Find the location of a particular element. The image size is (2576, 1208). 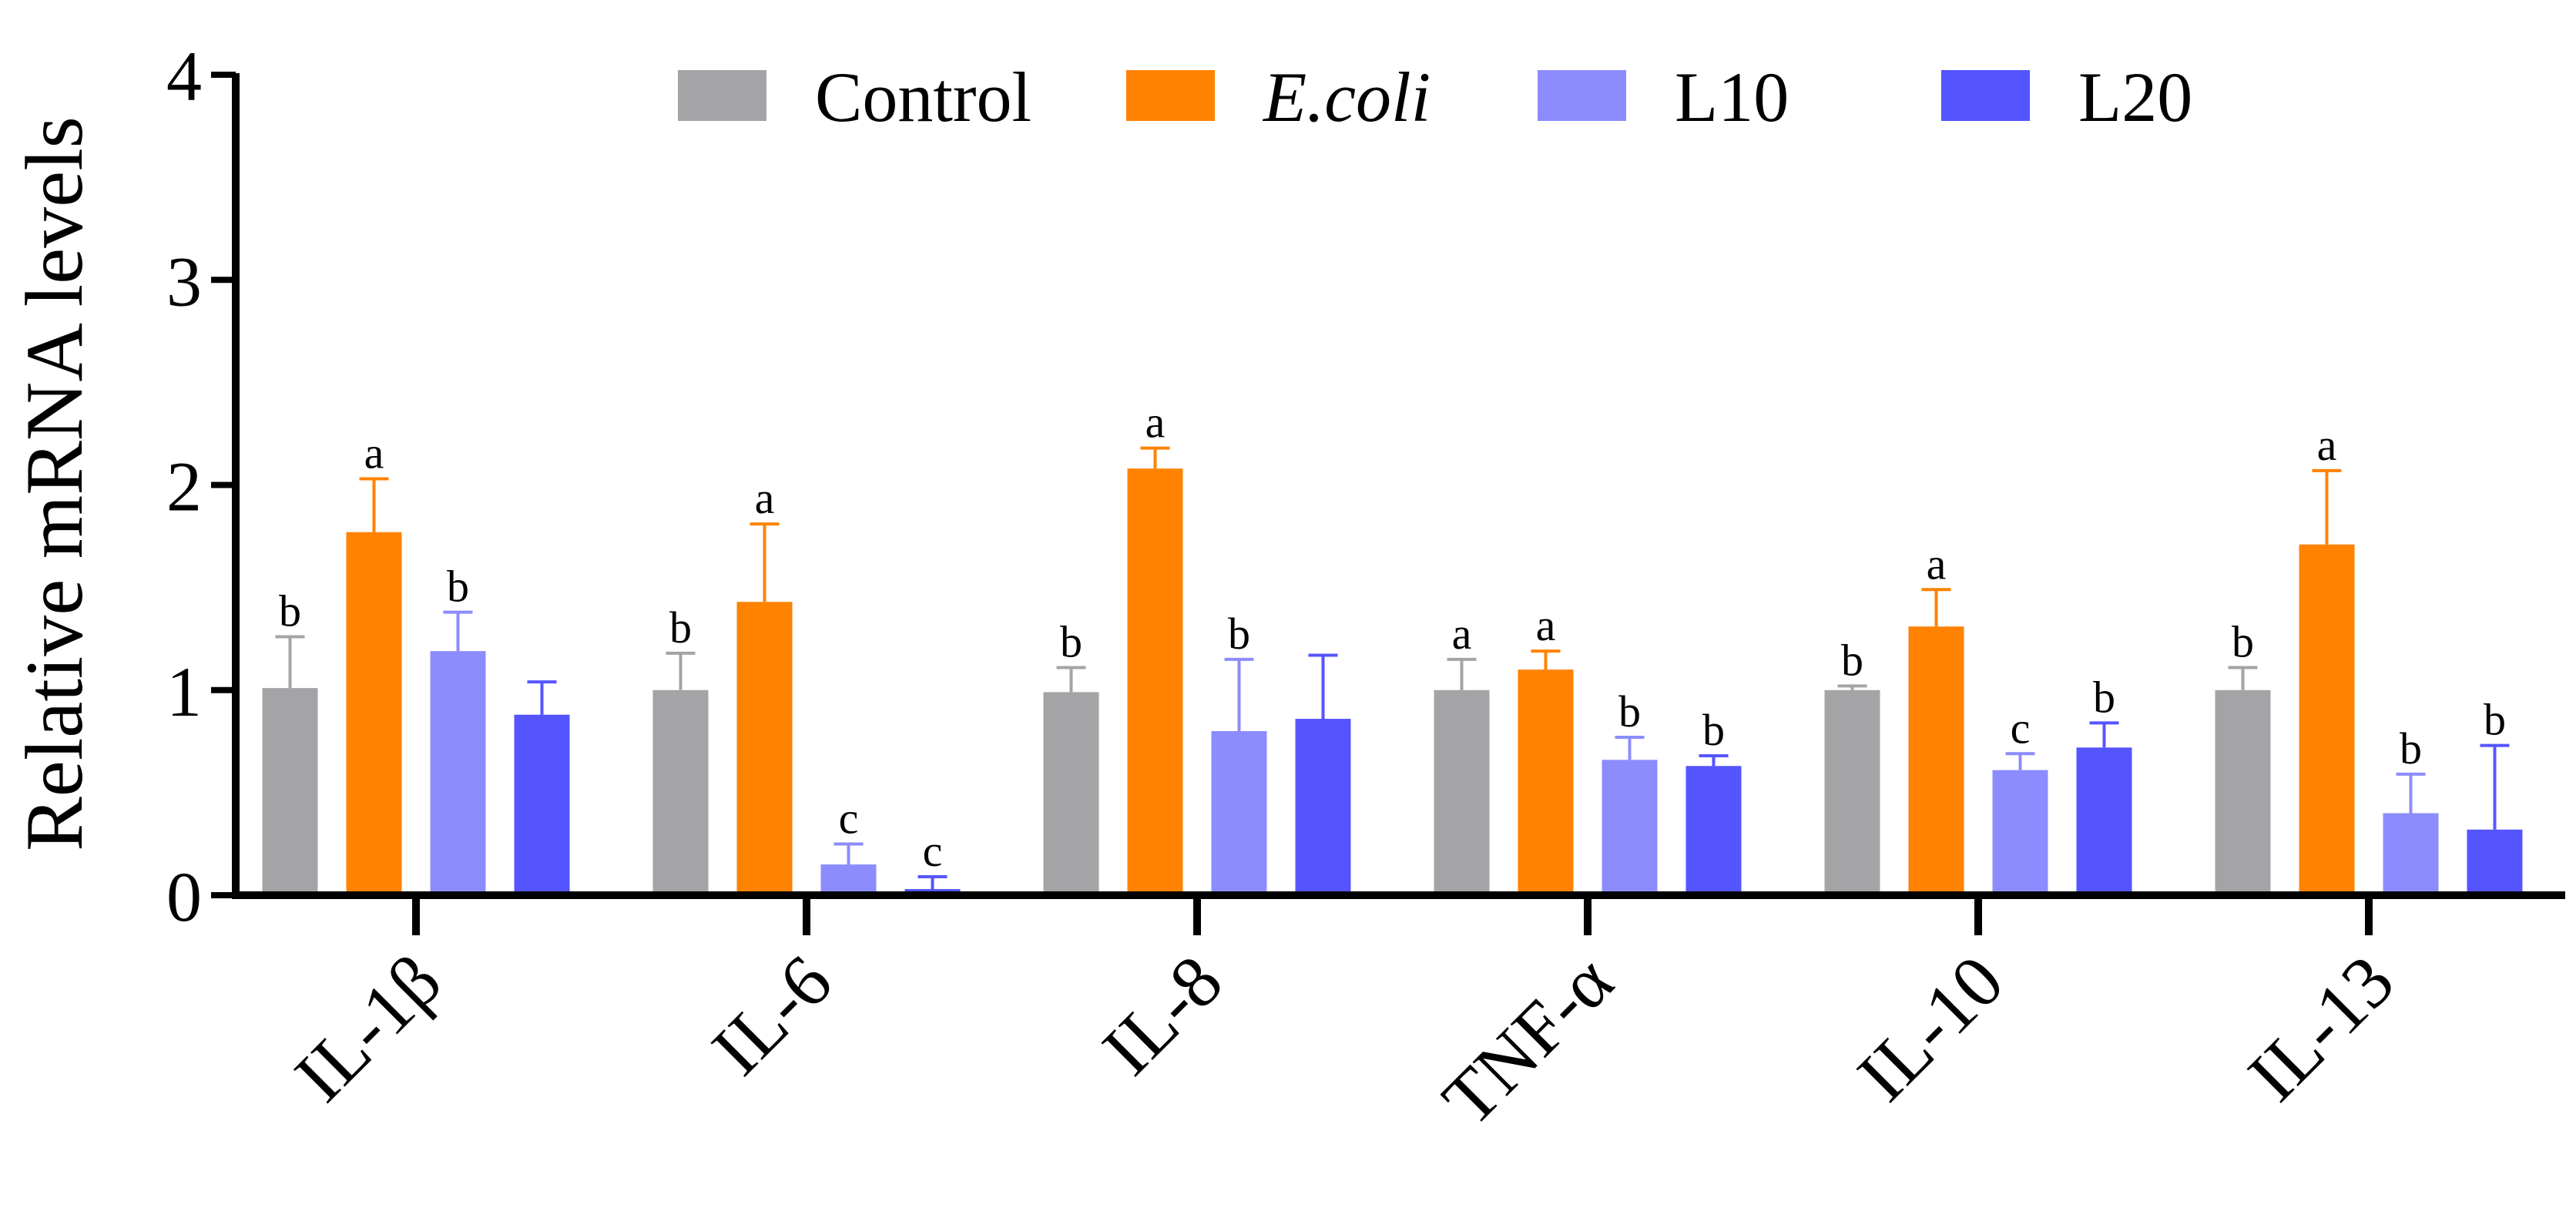

bar-IL-13-Control is located at coordinates (2243, 792).